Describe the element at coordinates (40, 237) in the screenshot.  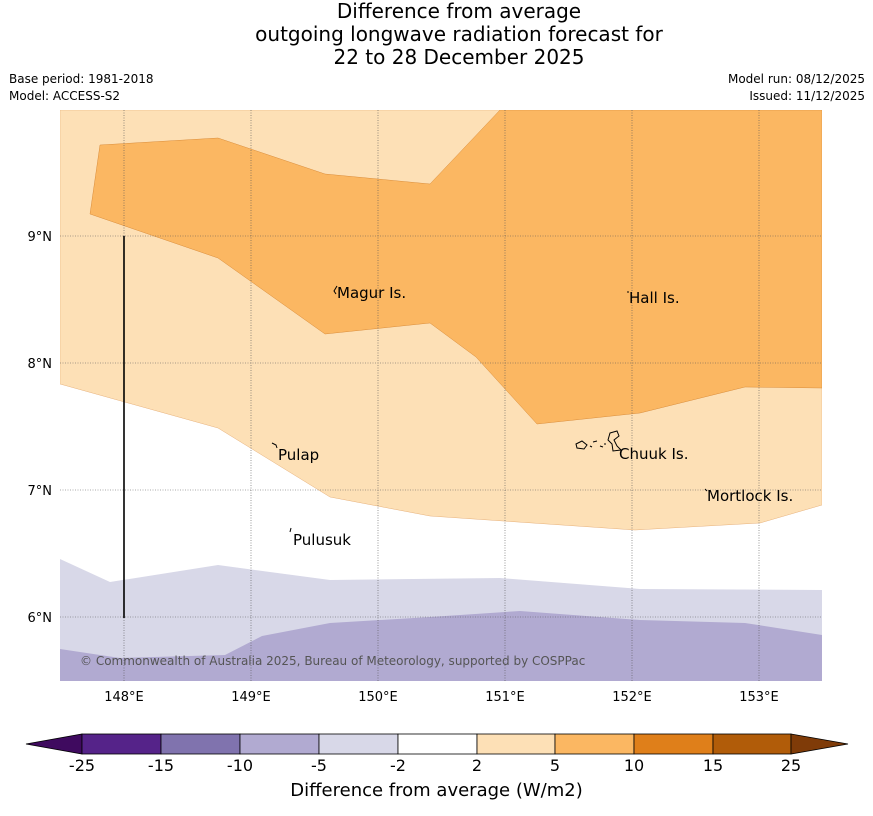
I see `lat-label: 9°N` at that location.